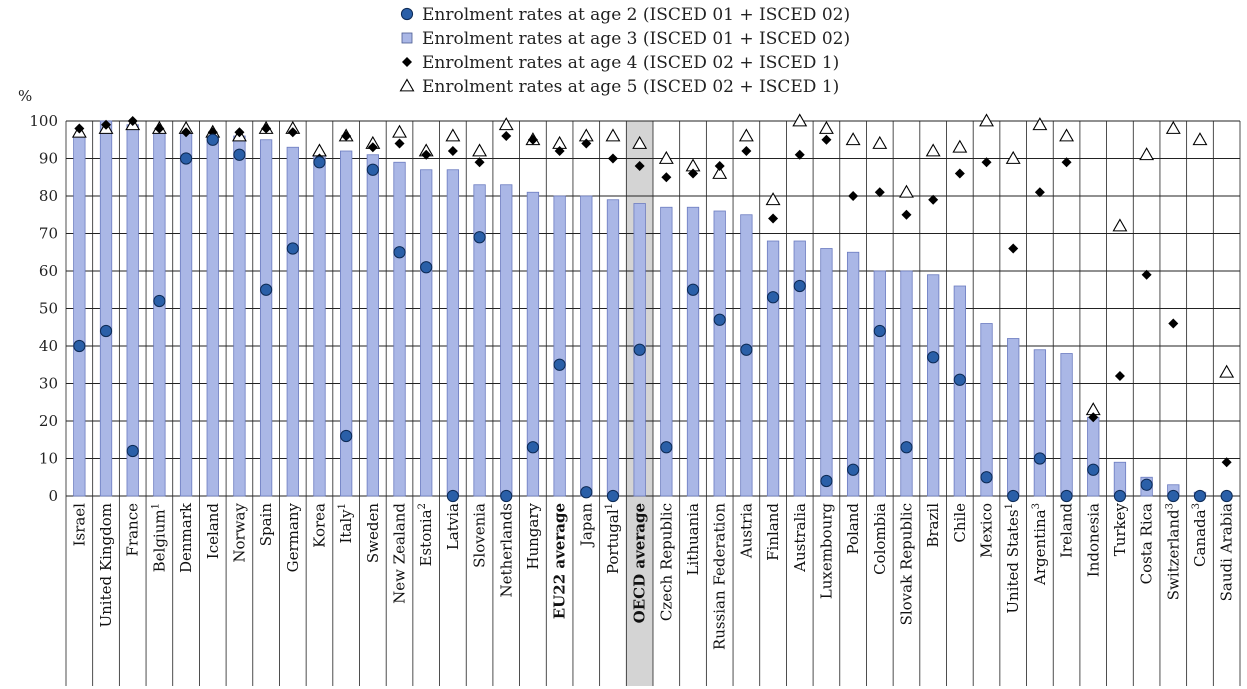 This screenshot has height=689, width=1247. Describe the element at coordinates (1040, 544) in the screenshot. I see `x-label-argentina: Argentina3` at that location.